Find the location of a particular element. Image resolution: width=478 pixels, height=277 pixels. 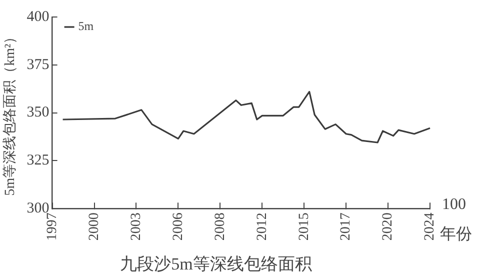

y-tick-label: 375 is located at coordinates (38, 64).